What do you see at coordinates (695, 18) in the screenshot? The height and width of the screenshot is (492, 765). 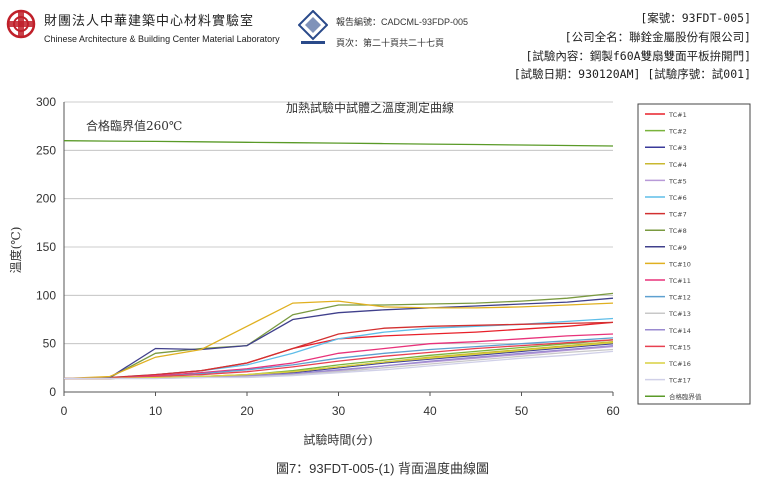 I see `case-number: [案號：93FDT-005]` at bounding box center [695, 18].